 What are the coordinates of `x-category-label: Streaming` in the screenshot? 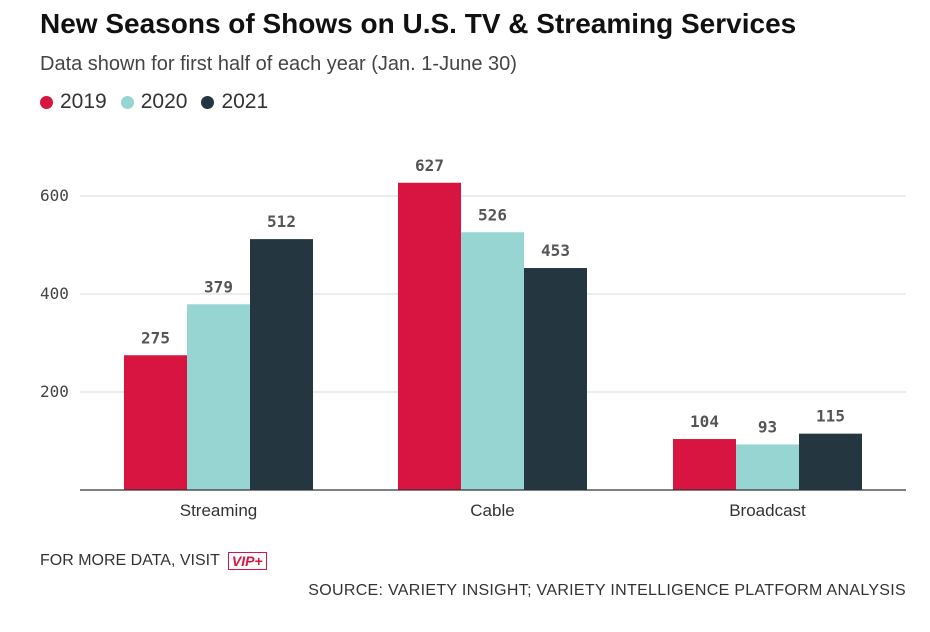 It's located at (218, 510).